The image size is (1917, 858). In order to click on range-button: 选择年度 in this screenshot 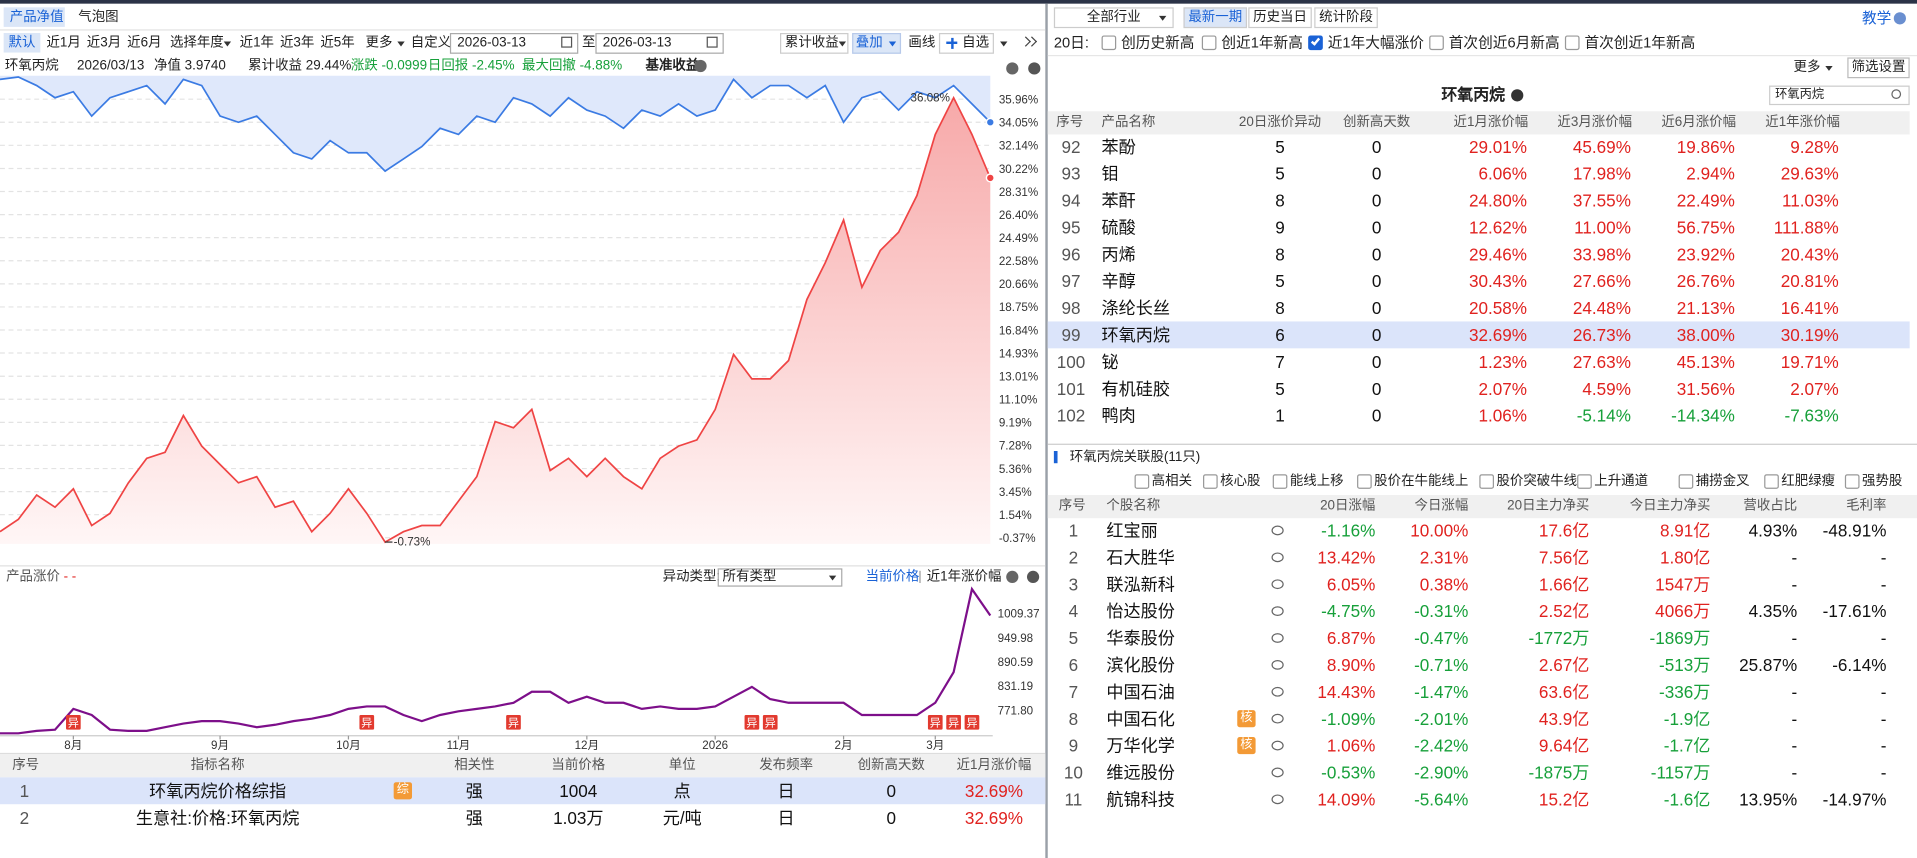, I will do `click(196, 43)`.